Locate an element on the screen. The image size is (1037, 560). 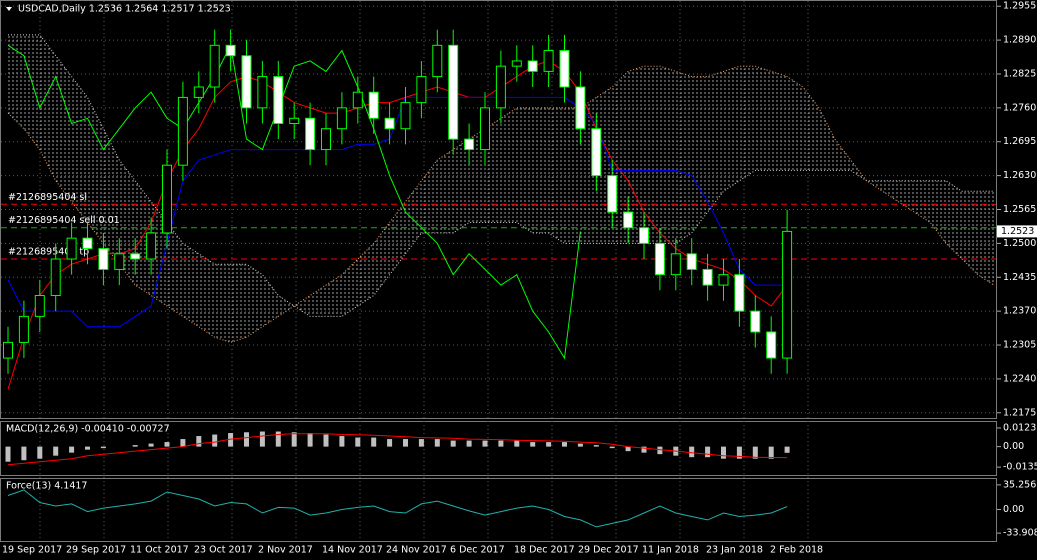
y-tick-label: 1.2695 is located at coordinates (1019, 141).